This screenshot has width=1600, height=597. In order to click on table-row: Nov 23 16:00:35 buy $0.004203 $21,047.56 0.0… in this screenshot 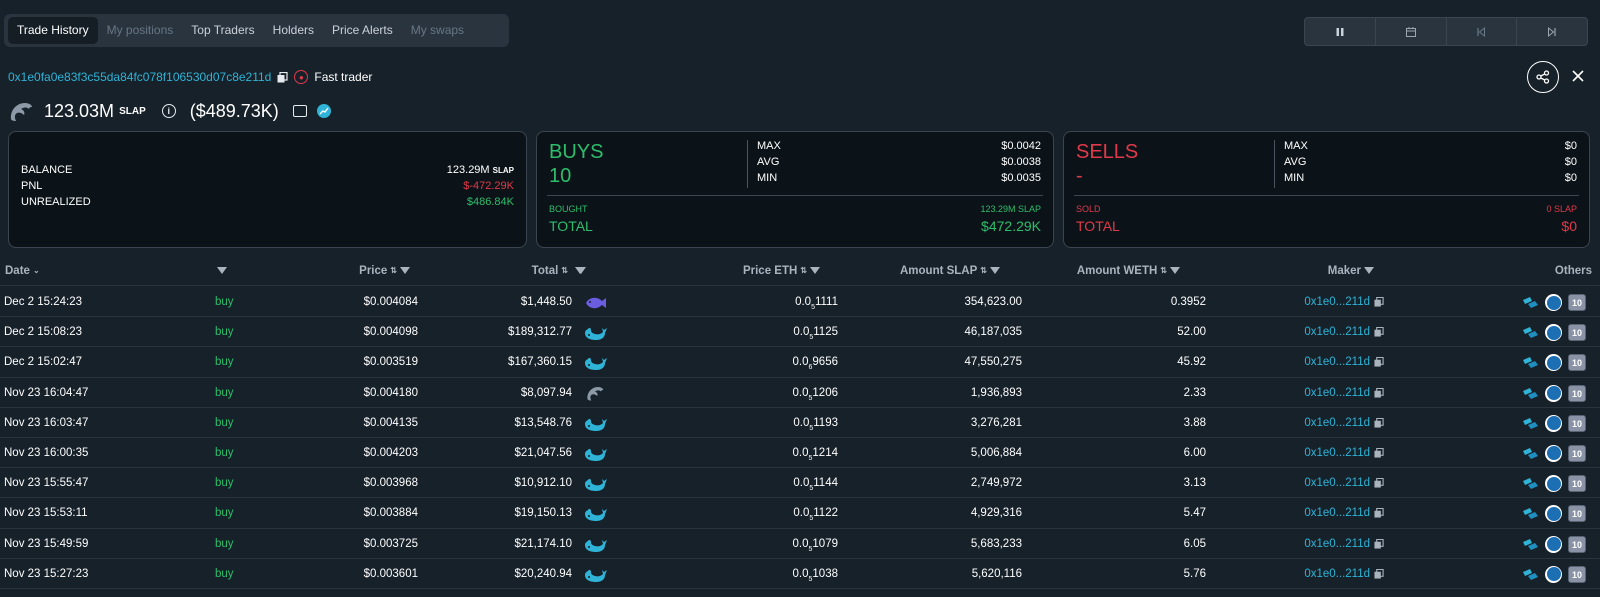, I will do `click(800, 453)`.